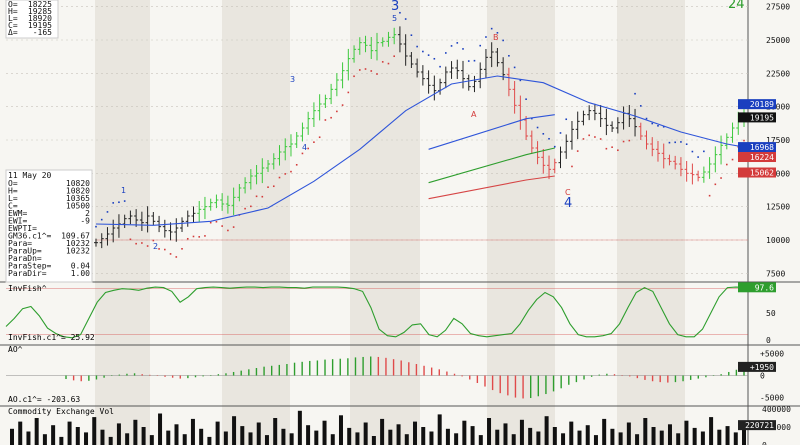 The height and width of the screenshot is (445, 800). I want to click on readout-top-value: -165, so click(42, 32).